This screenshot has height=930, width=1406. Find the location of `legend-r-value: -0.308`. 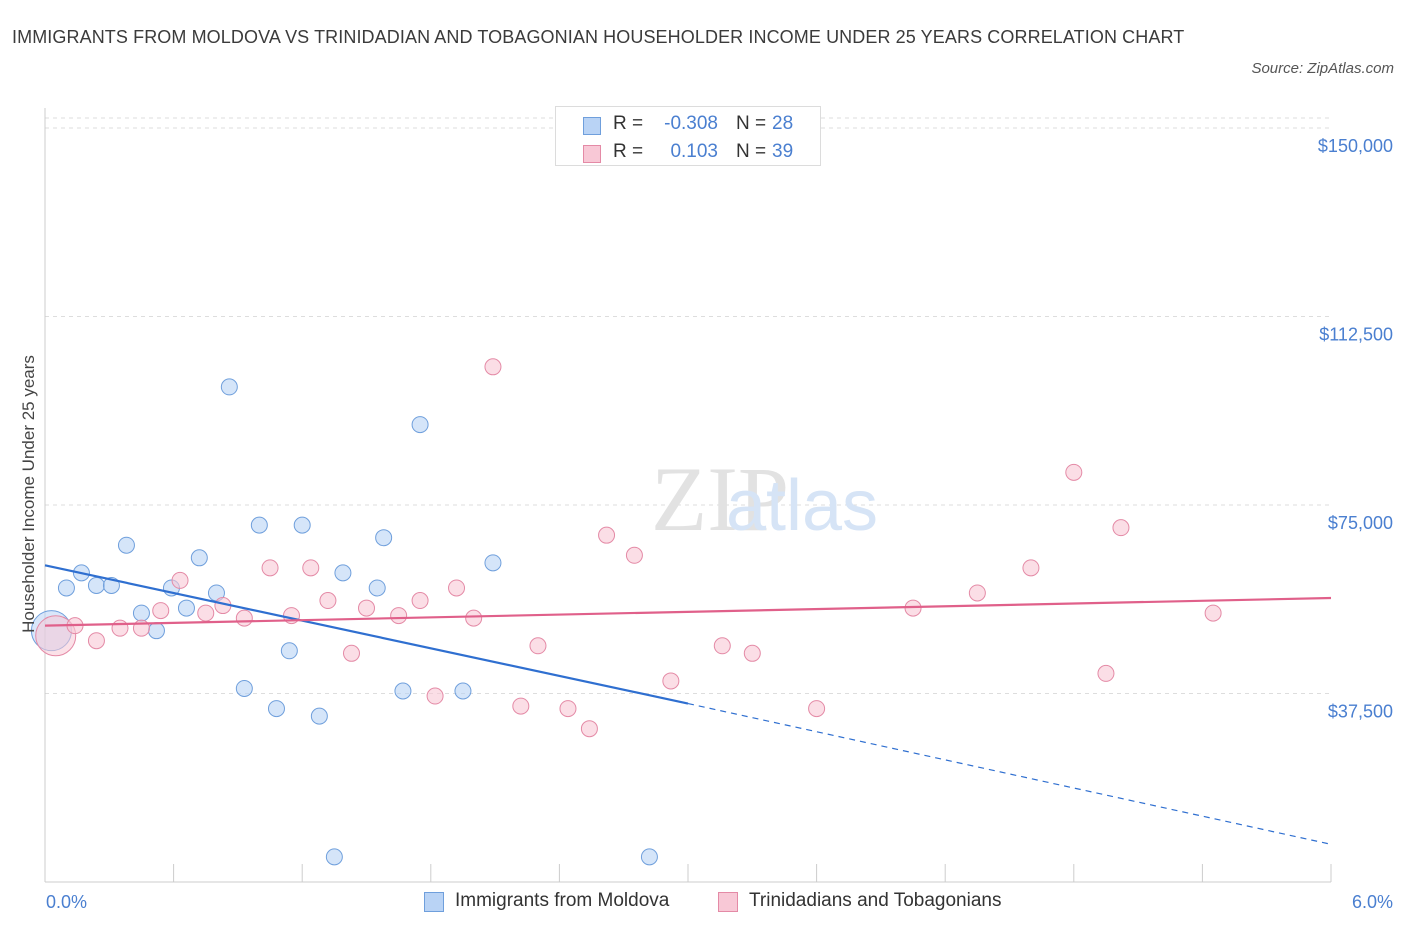

legend-r-value: -0.308 is located at coordinates (691, 123).